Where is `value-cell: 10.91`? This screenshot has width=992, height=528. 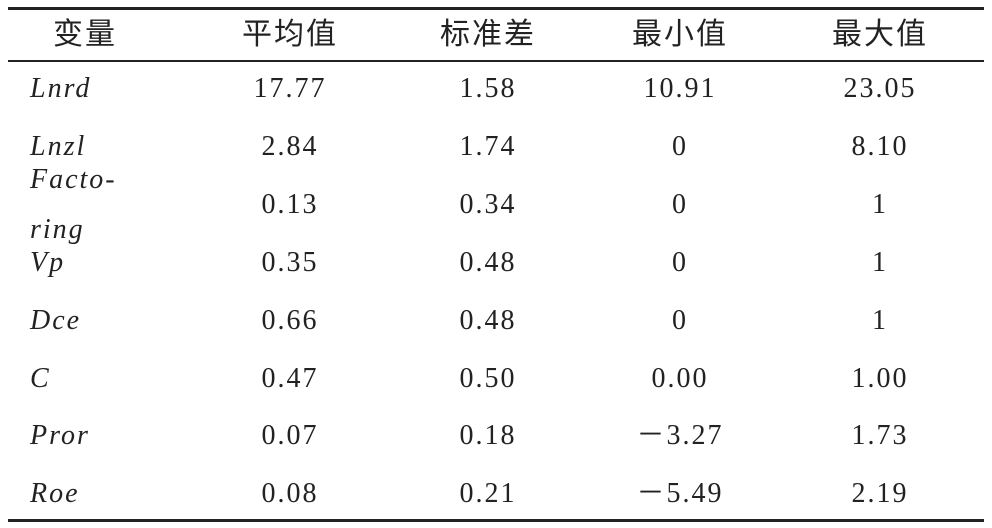 value-cell: 10.91 is located at coordinates (680, 88).